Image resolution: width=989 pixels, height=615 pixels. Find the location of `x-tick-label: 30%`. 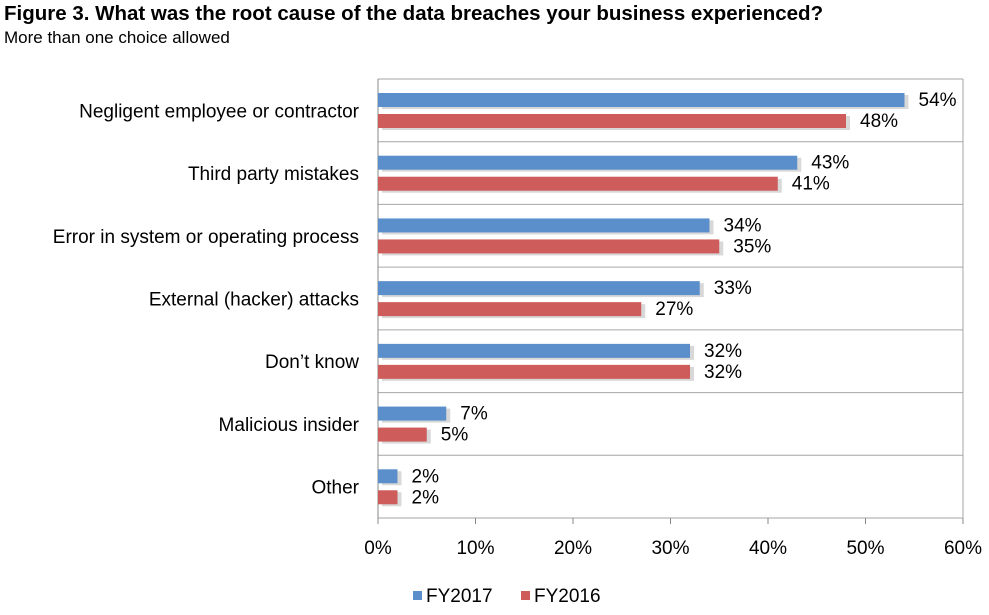

x-tick-label: 30% is located at coordinates (670, 548).